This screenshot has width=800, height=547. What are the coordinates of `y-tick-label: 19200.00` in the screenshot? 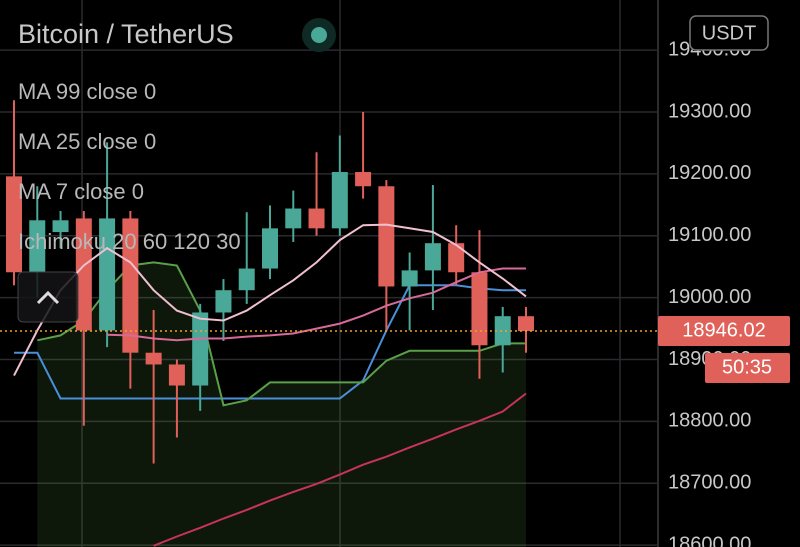 It's located at (709, 173).